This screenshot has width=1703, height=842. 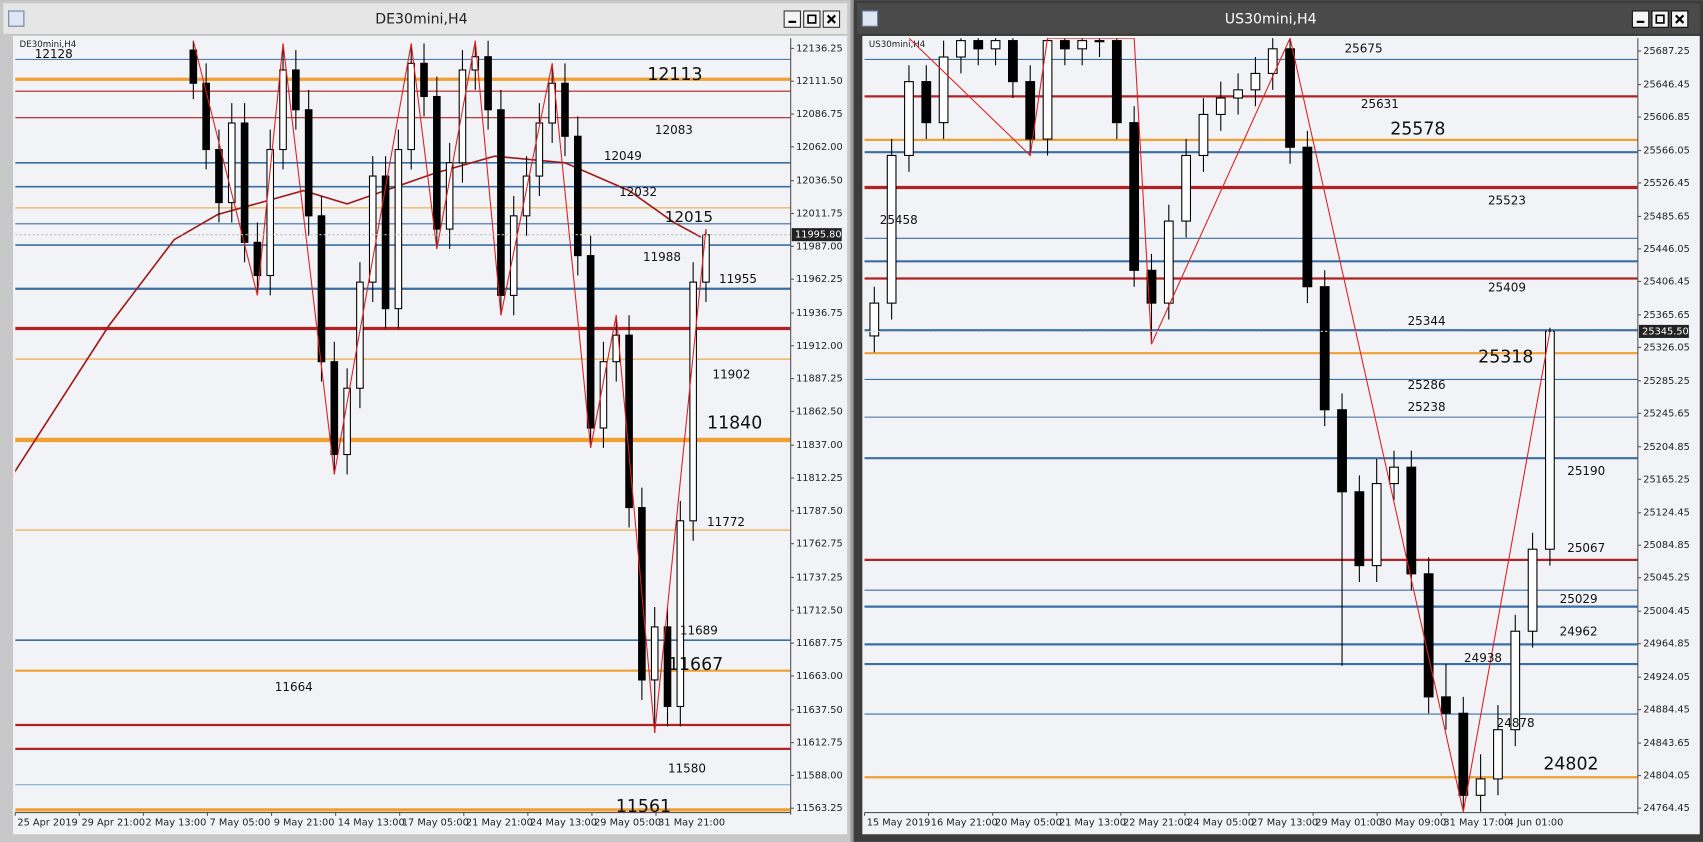 What do you see at coordinates (1427, 385) in the screenshot?
I see `level-label: 25286` at bounding box center [1427, 385].